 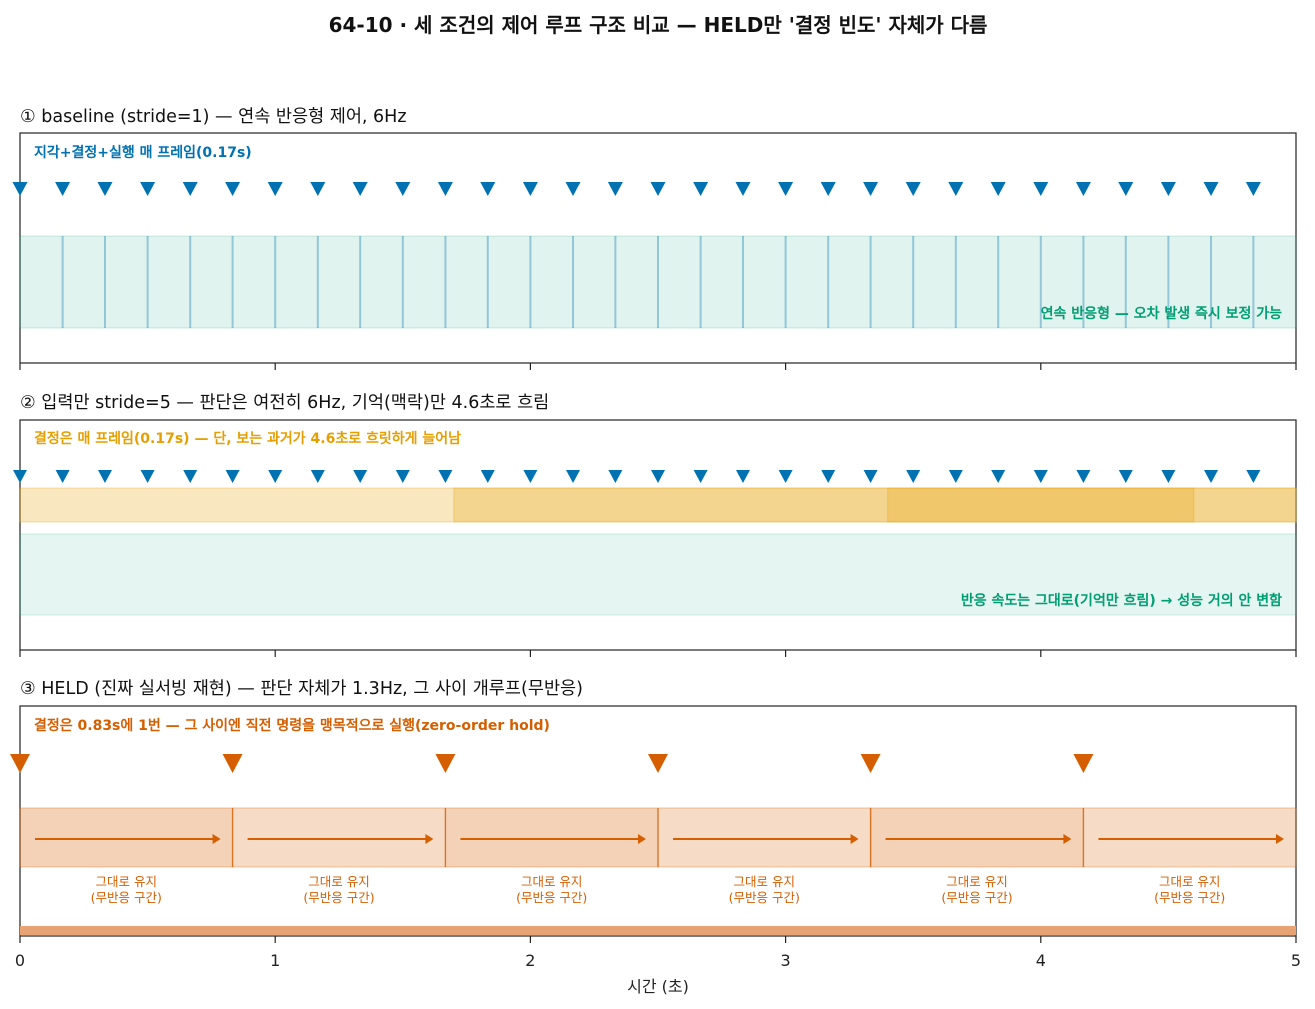 I want to click on panel-3-decision-markers, so click(x=552, y=763).